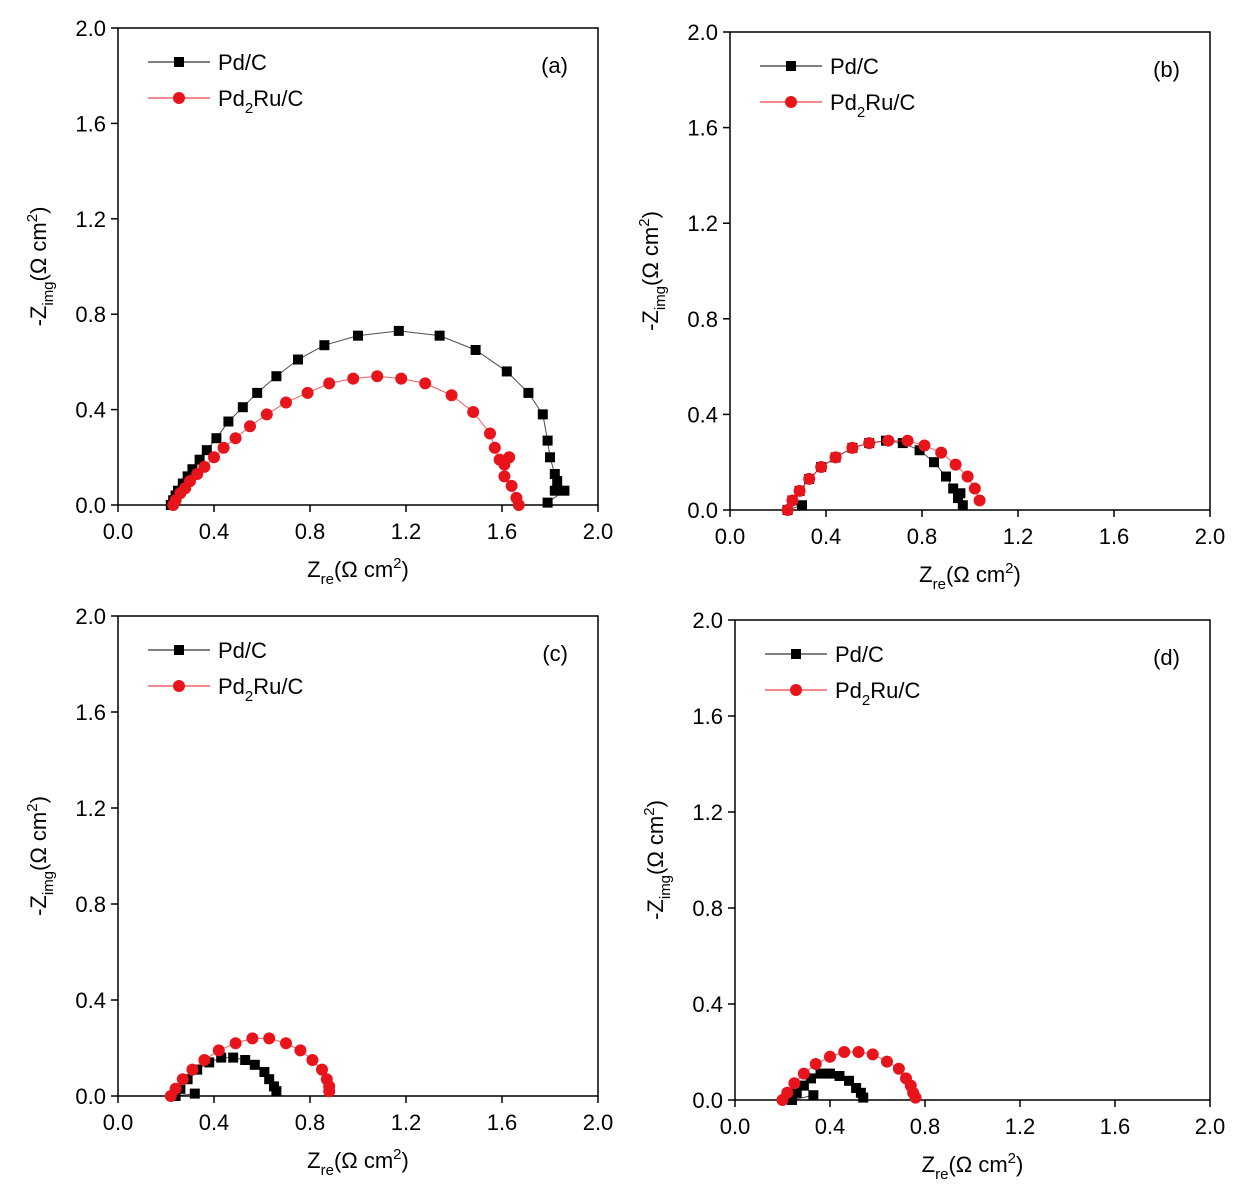 Image resolution: width=1233 pixels, height=1187 pixels. I want to click on panel-label: (c), so click(555, 653).